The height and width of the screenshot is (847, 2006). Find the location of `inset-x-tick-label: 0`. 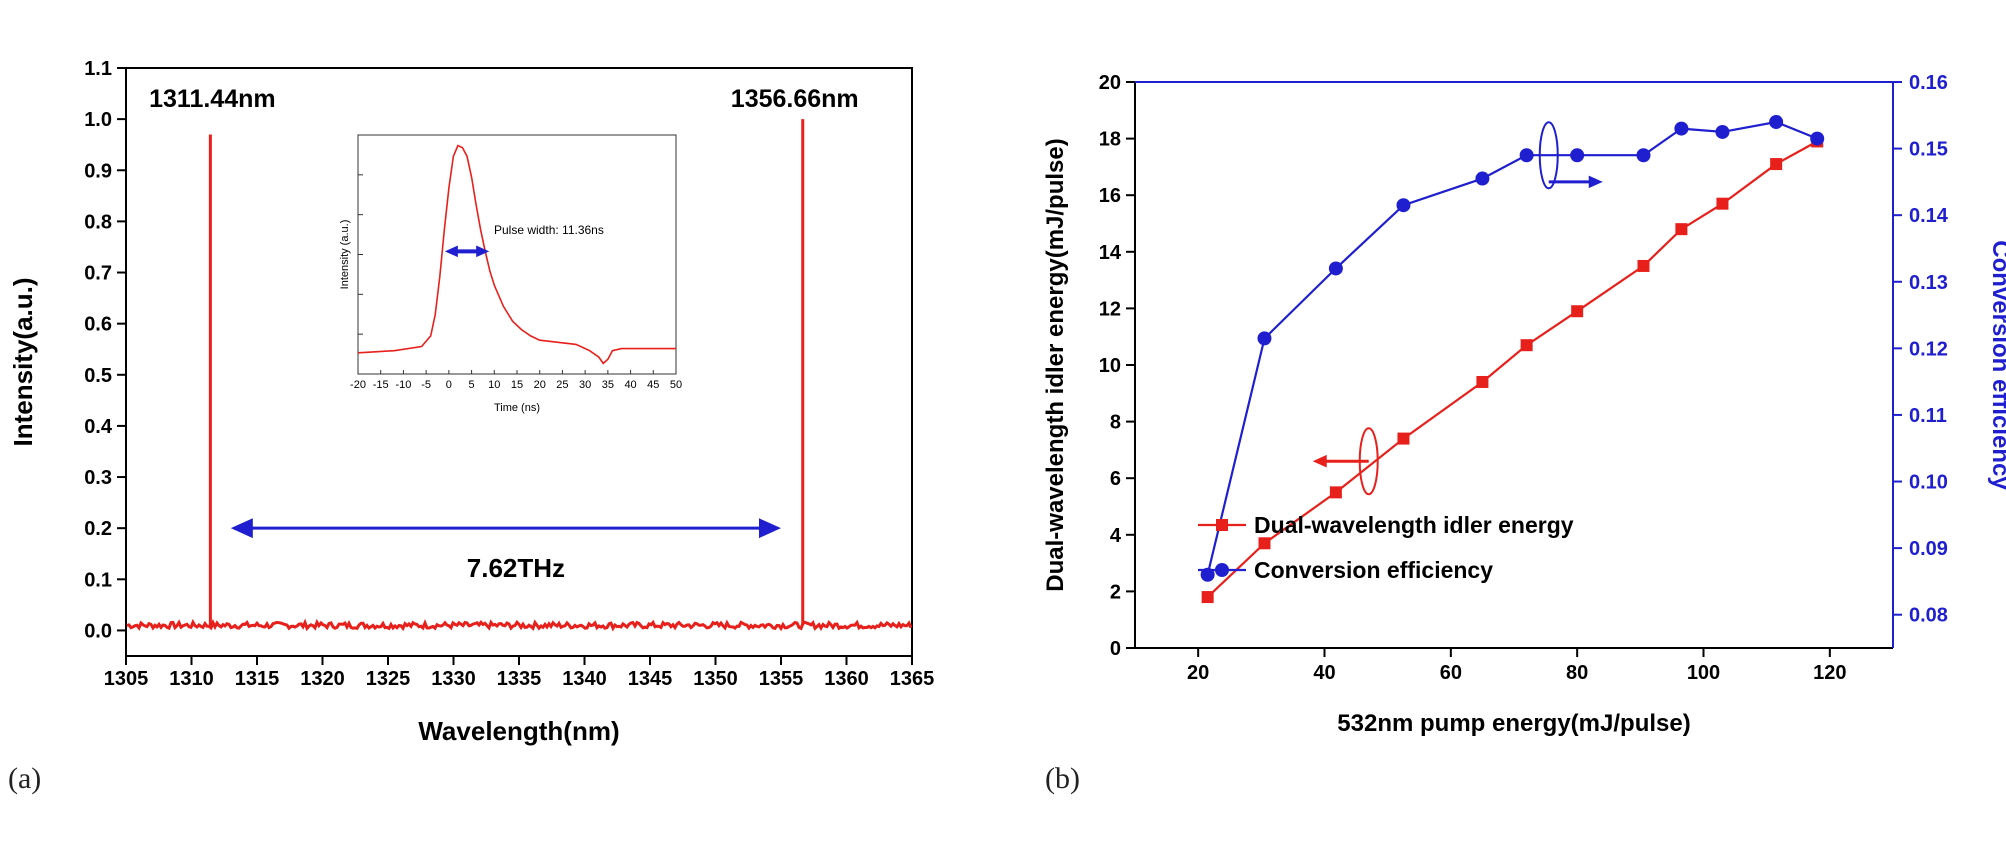

inset-x-tick-label: 0 is located at coordinates (449, 385).